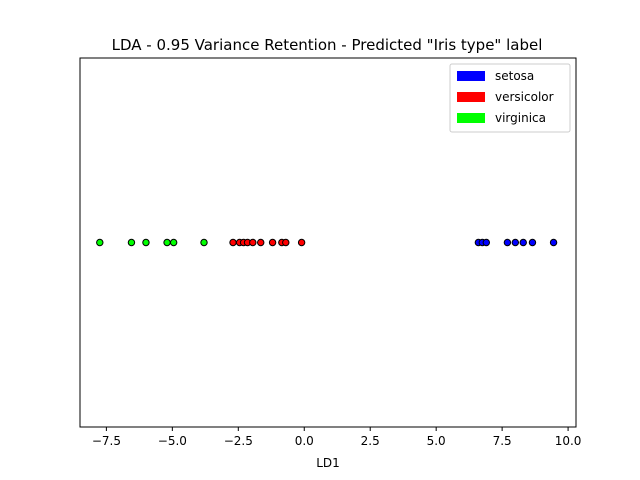  Describe the element at coordinates (568, 441) in the screenshot. I see `x-tick-label: 10.0` at that location.